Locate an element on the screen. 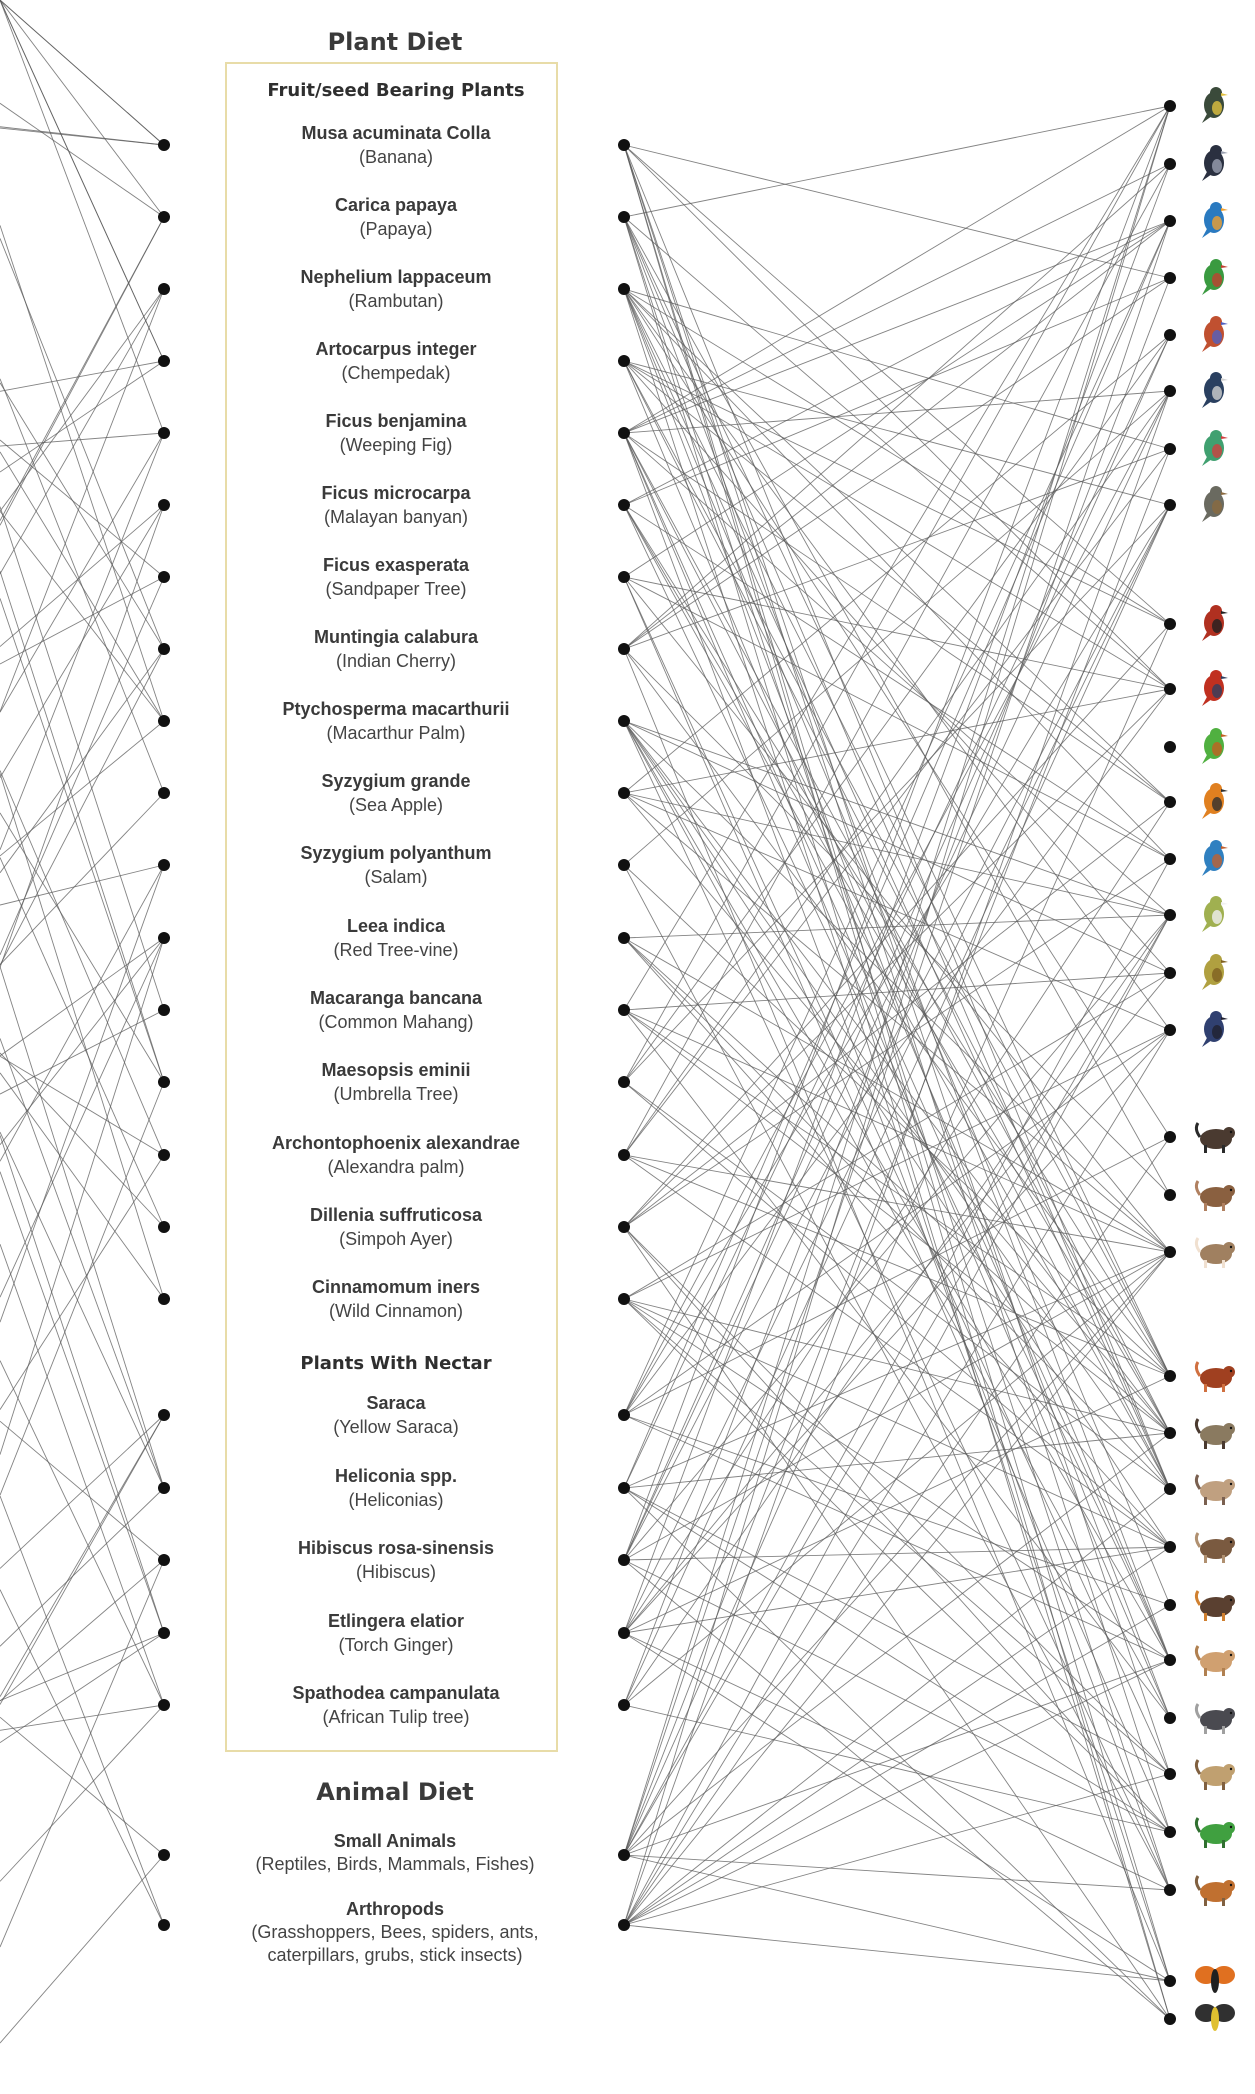  fruit-plant-label: Syzygium grande (Sea Apple) is located at coordinates (396, 793).